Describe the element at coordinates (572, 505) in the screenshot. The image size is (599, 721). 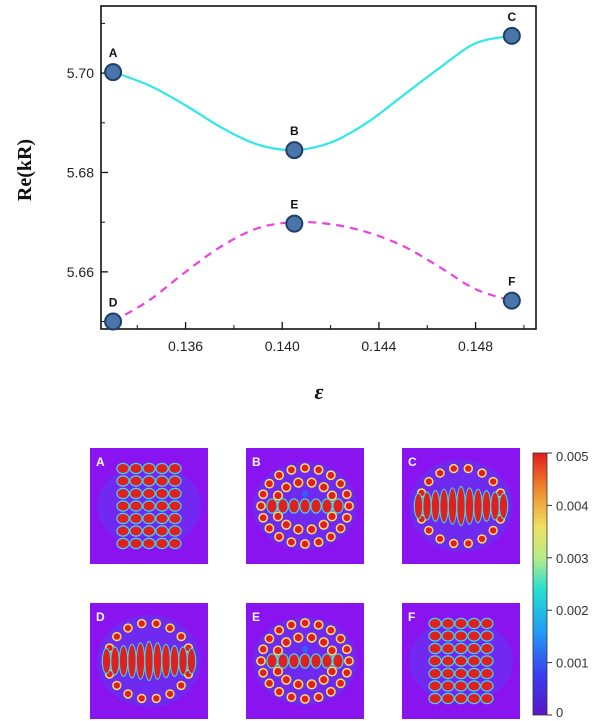
I see `colorbar-tick-label: 0.004` at that location.